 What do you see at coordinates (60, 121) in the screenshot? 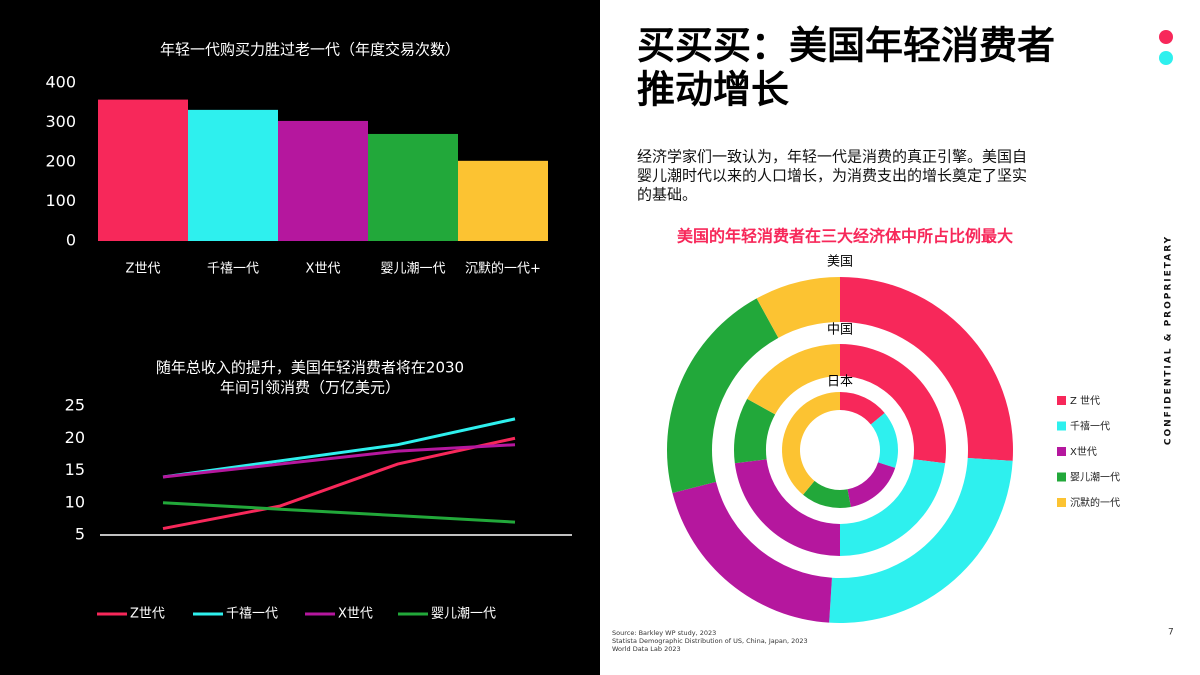
I see `y-tick-label: 300` at bounding box center [60, 121].